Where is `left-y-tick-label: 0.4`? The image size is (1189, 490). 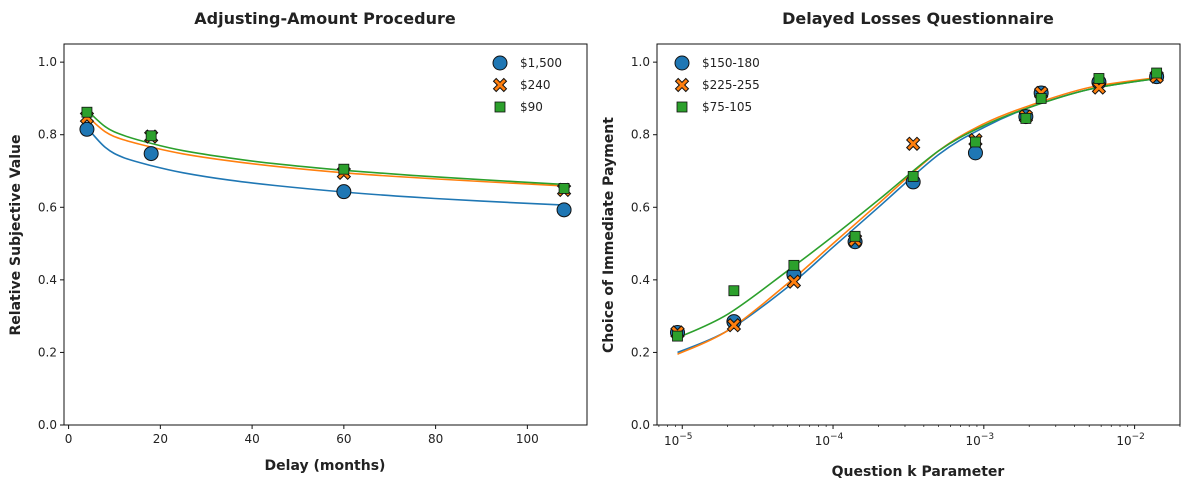 left-y-tick-label: 0.4 is located at coordinates (47, 280).